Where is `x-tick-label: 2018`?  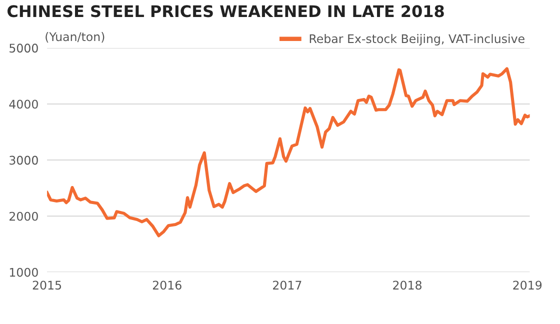
x-tick-label: 2018 is located at coordinates (407, 285).